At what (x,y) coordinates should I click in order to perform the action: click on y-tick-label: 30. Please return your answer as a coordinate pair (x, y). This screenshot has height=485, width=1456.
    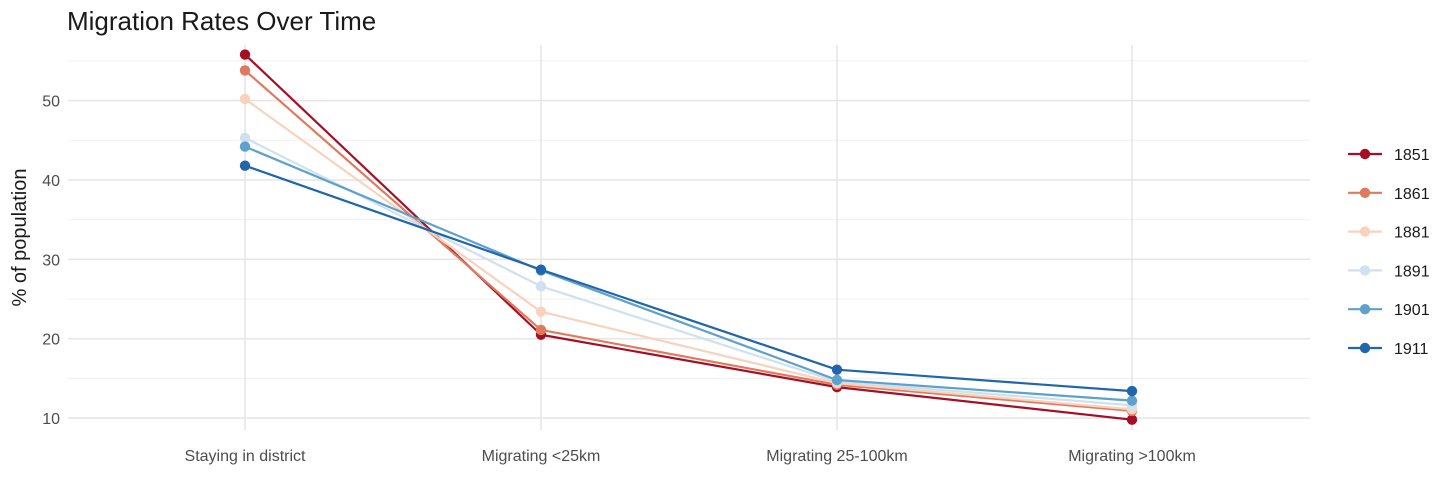
    Looking at the image, I should click on (51, 260).